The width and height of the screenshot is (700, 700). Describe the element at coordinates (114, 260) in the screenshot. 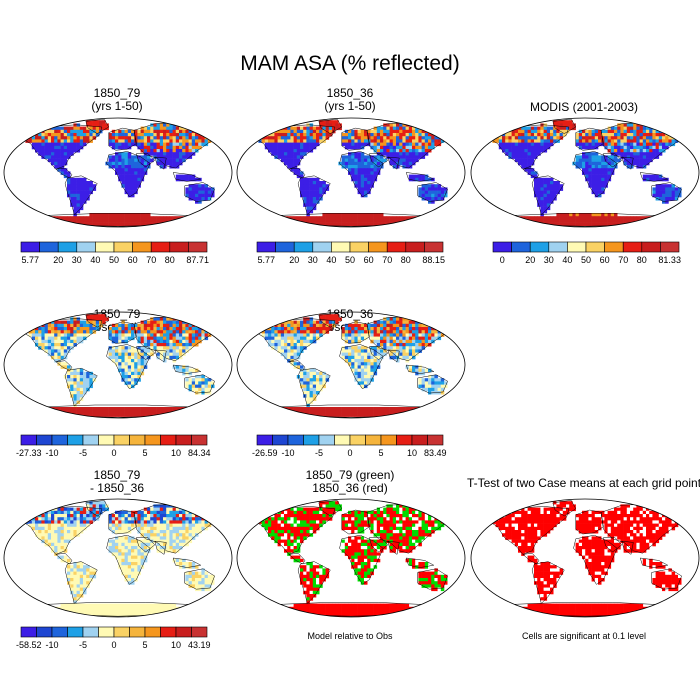

I see `colorbar-tick-label: 50` at that location.